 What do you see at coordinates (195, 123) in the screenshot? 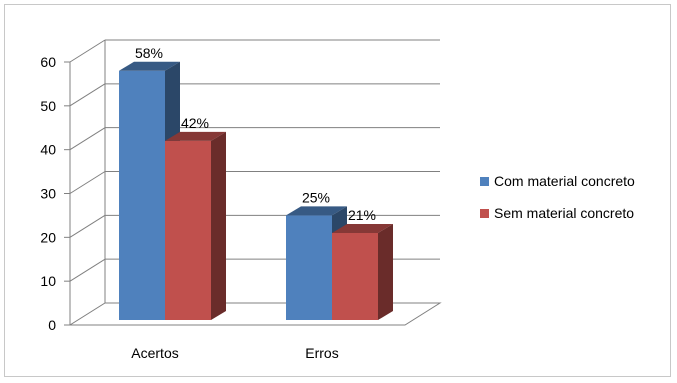
I see `data-label: 42%` at bounding box center [195, 123].